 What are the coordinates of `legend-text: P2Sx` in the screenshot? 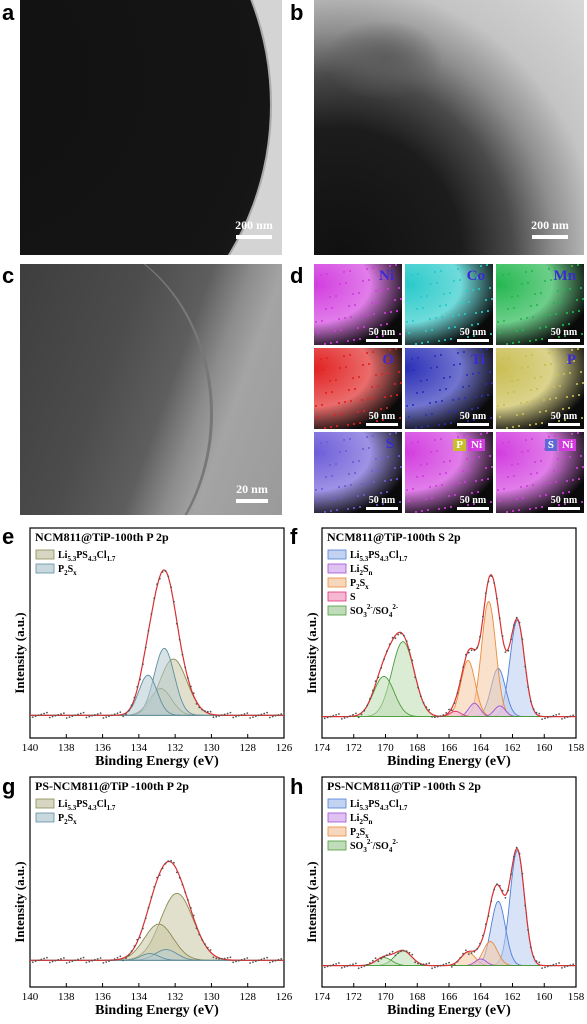 It's located at (67, 570).